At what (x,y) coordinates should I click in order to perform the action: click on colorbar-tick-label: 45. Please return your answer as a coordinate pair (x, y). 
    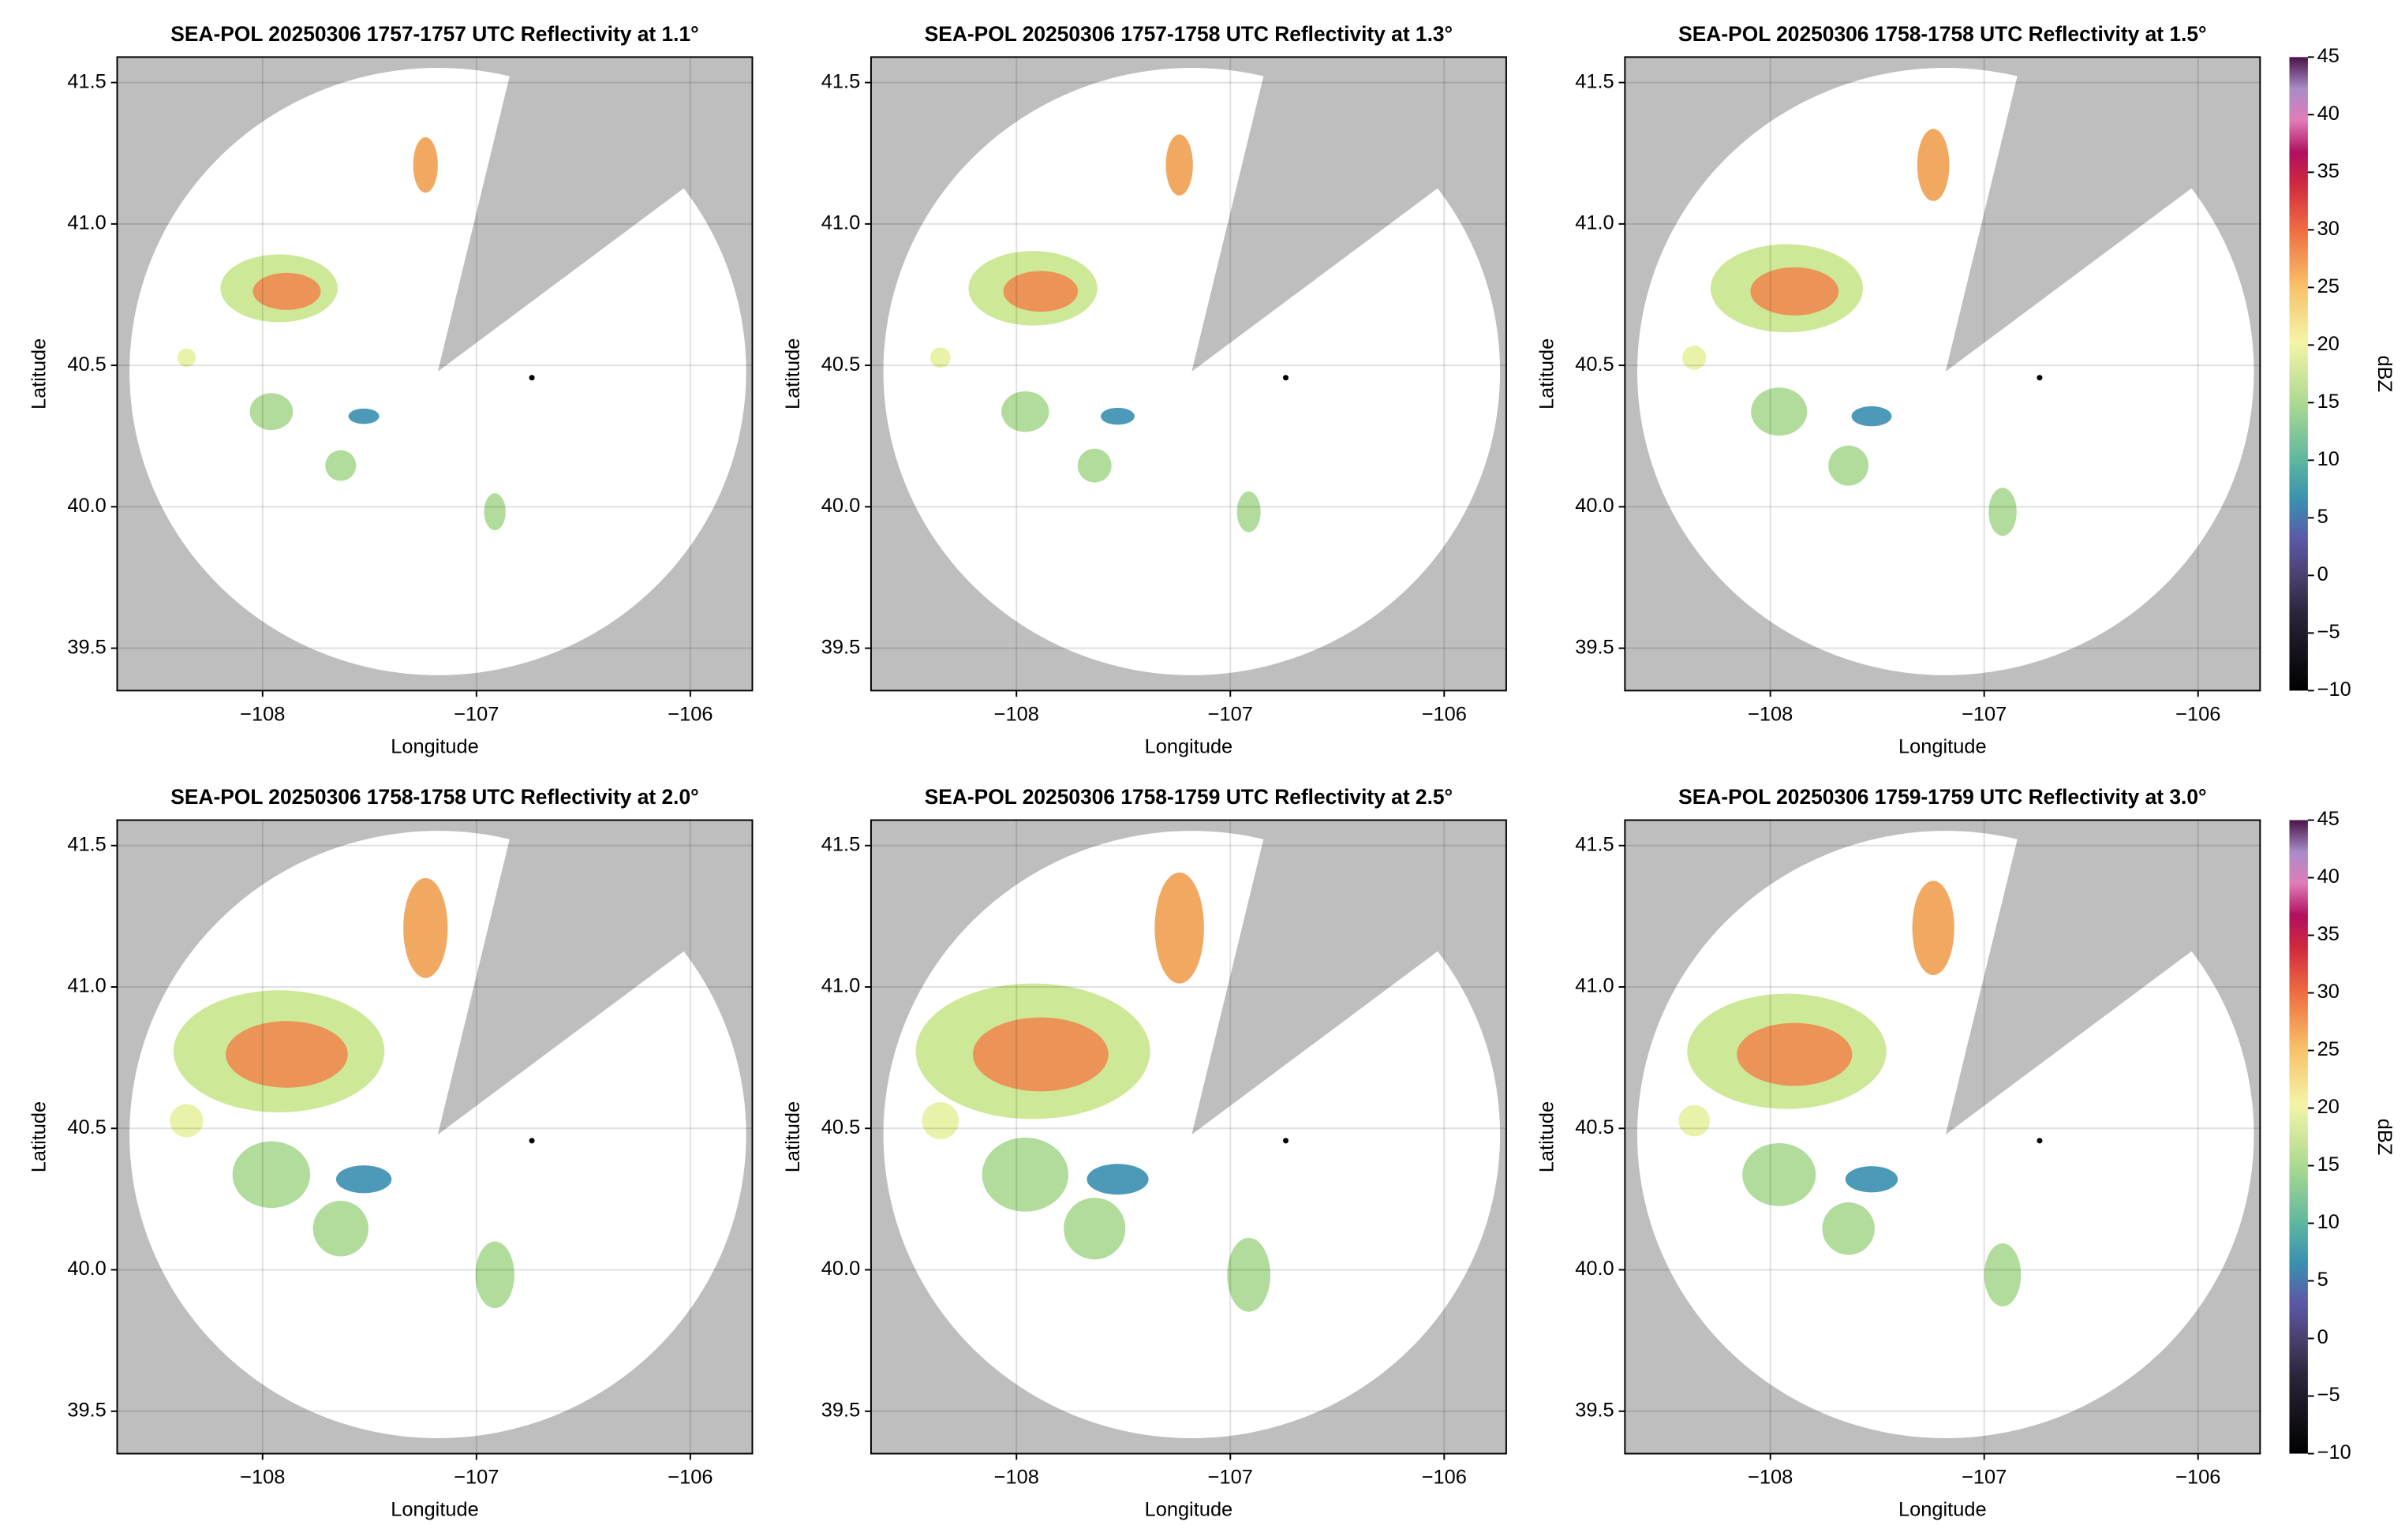
    Looking at the image, I should click on (2328, 56).